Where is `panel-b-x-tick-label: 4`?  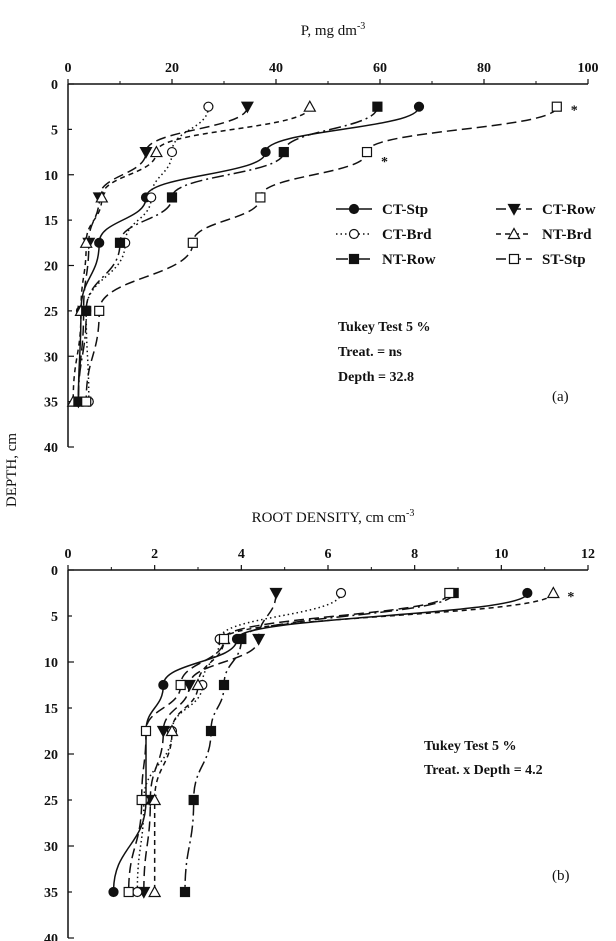
panel-b-x-tick-label: 4 is located at coordinates (241, 554).